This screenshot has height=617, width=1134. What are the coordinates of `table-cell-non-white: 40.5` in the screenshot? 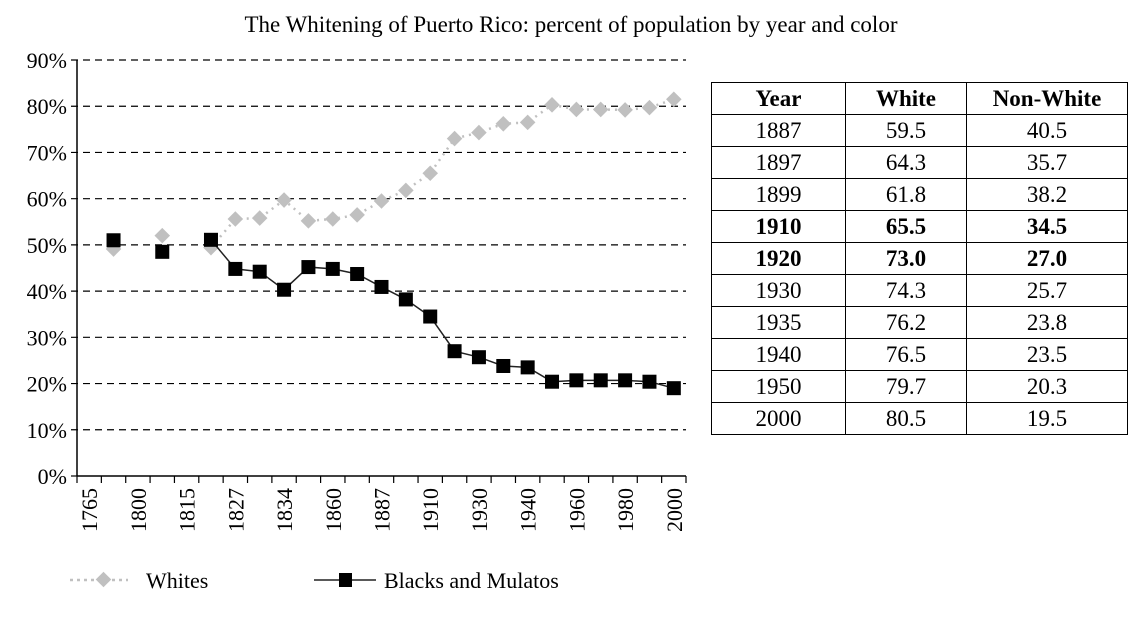 It's located at (1047, 130).